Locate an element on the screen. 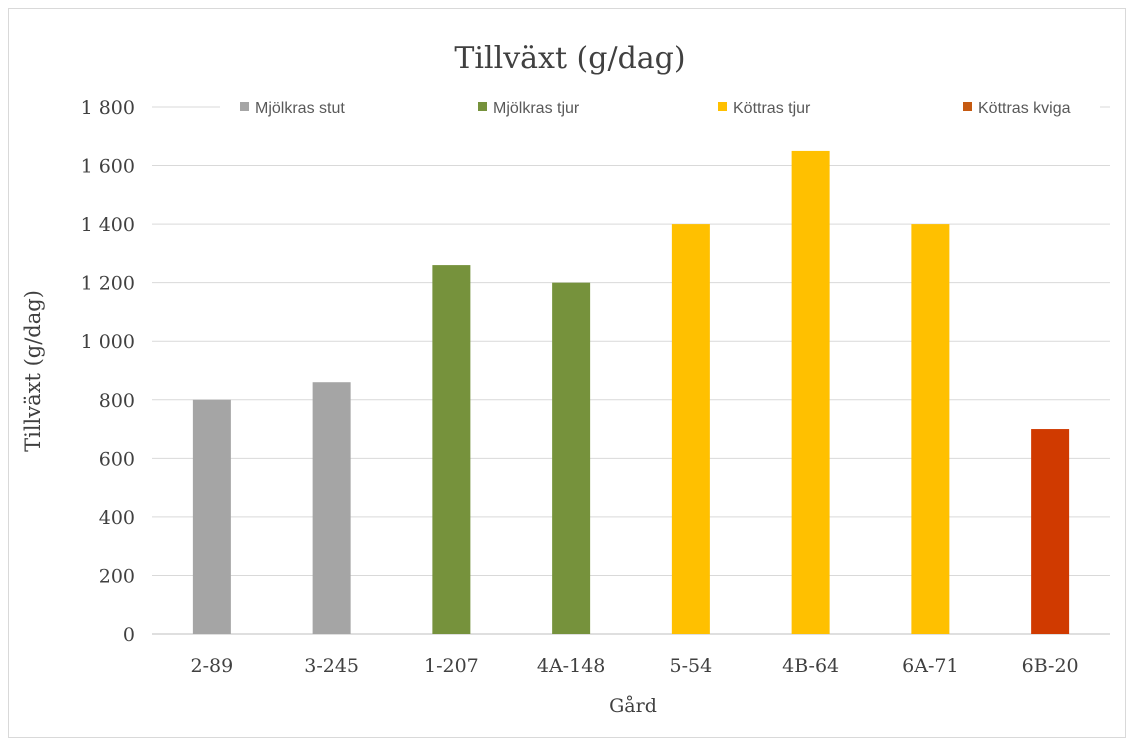  x-tick-label: 1-207 is located at coordinates (451, 666).